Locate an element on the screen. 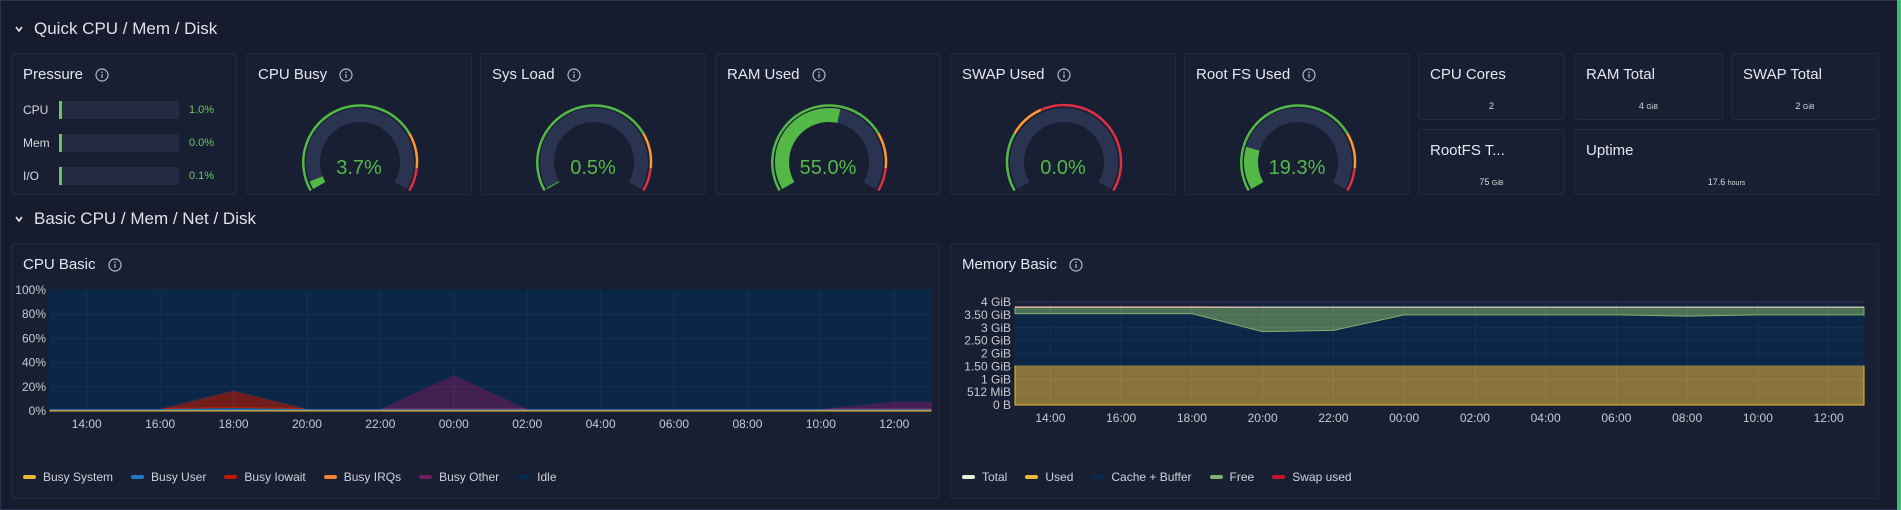 Image resolution: width=1901 pixels, height=510 pixels. legend-label: Free is located at coordinates (1242, 477).